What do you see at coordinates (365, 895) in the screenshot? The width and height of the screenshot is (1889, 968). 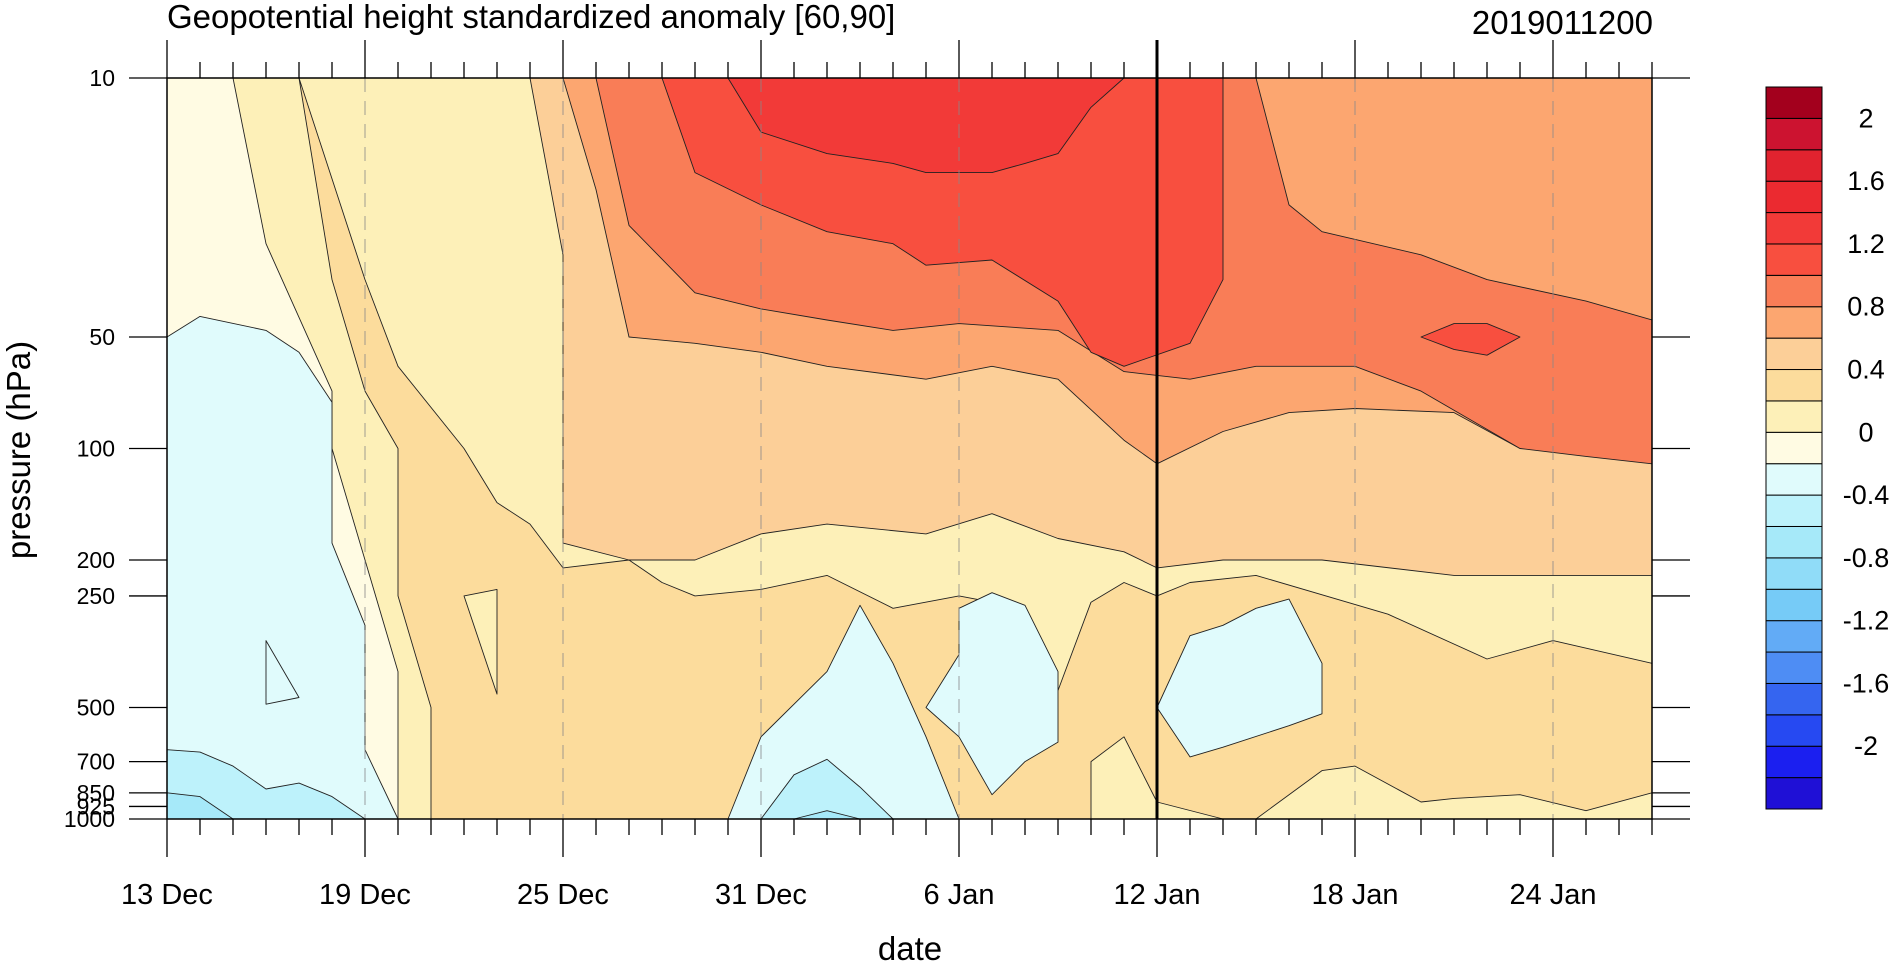 I see `x-tick-label-1: 19 Dec` at bounding box center [365, 895].